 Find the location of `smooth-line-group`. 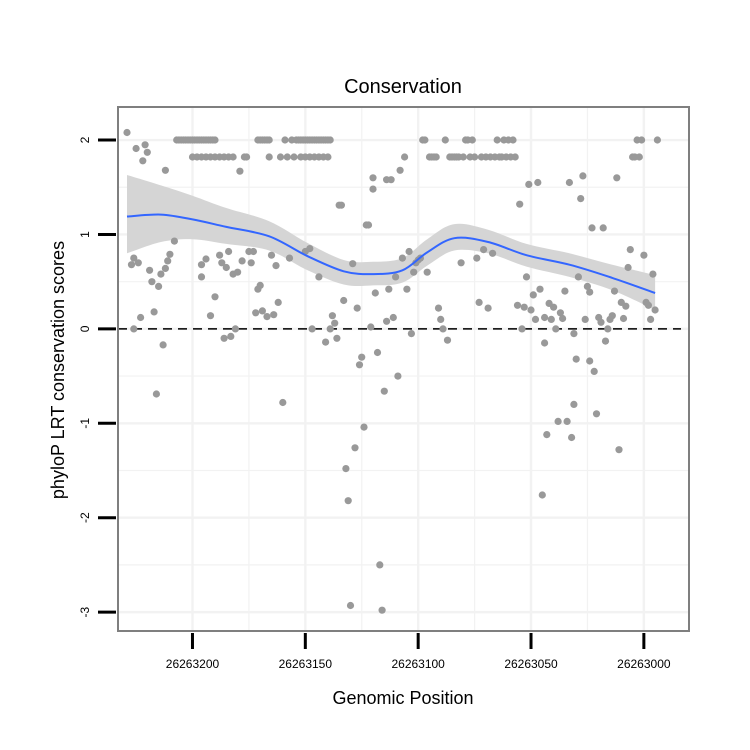

smooth-line-group is located at coordinates (391, 253).